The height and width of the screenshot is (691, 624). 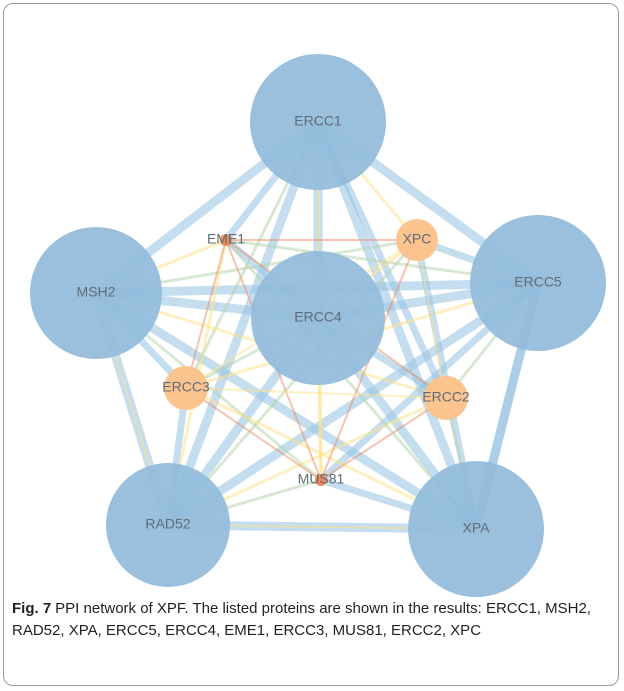 I want to click on node-label: ERCC2, so click(x=446, y=397).